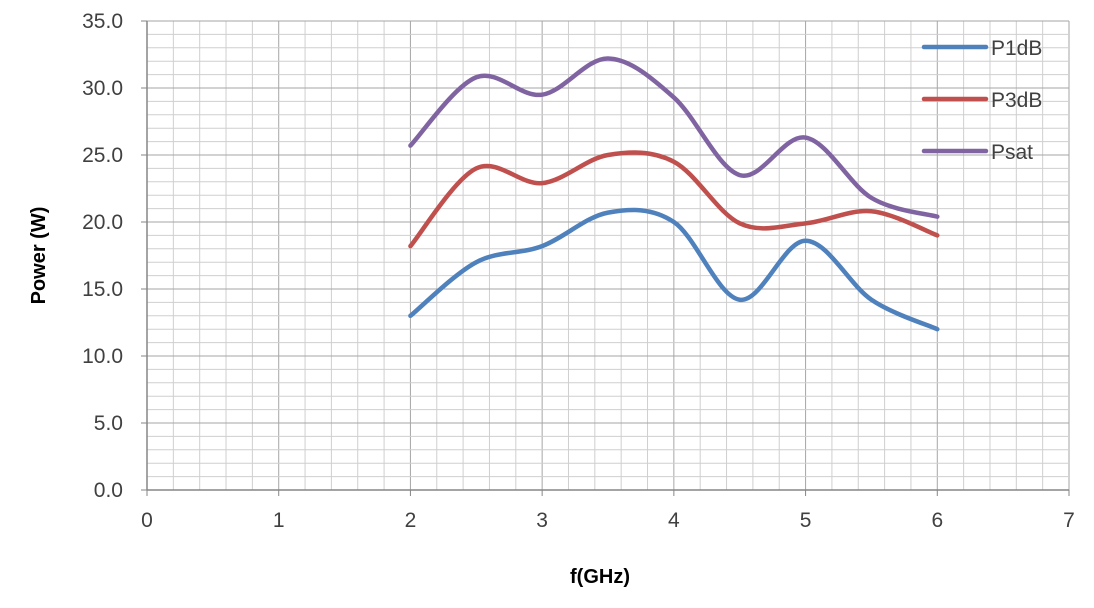 This screenshot has height=608, width=1094. What do you see at coordinates (674, 199) in the screenshot?
I see `series-line-p3db` at bounding box center [674, 199].